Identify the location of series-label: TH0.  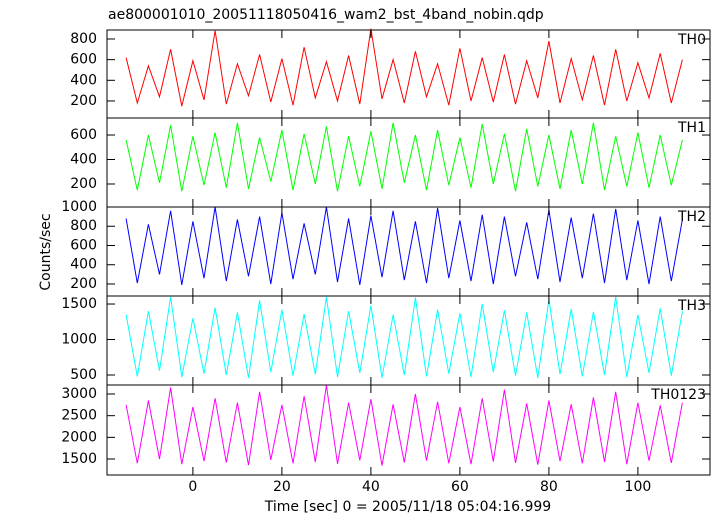
(691, 40).